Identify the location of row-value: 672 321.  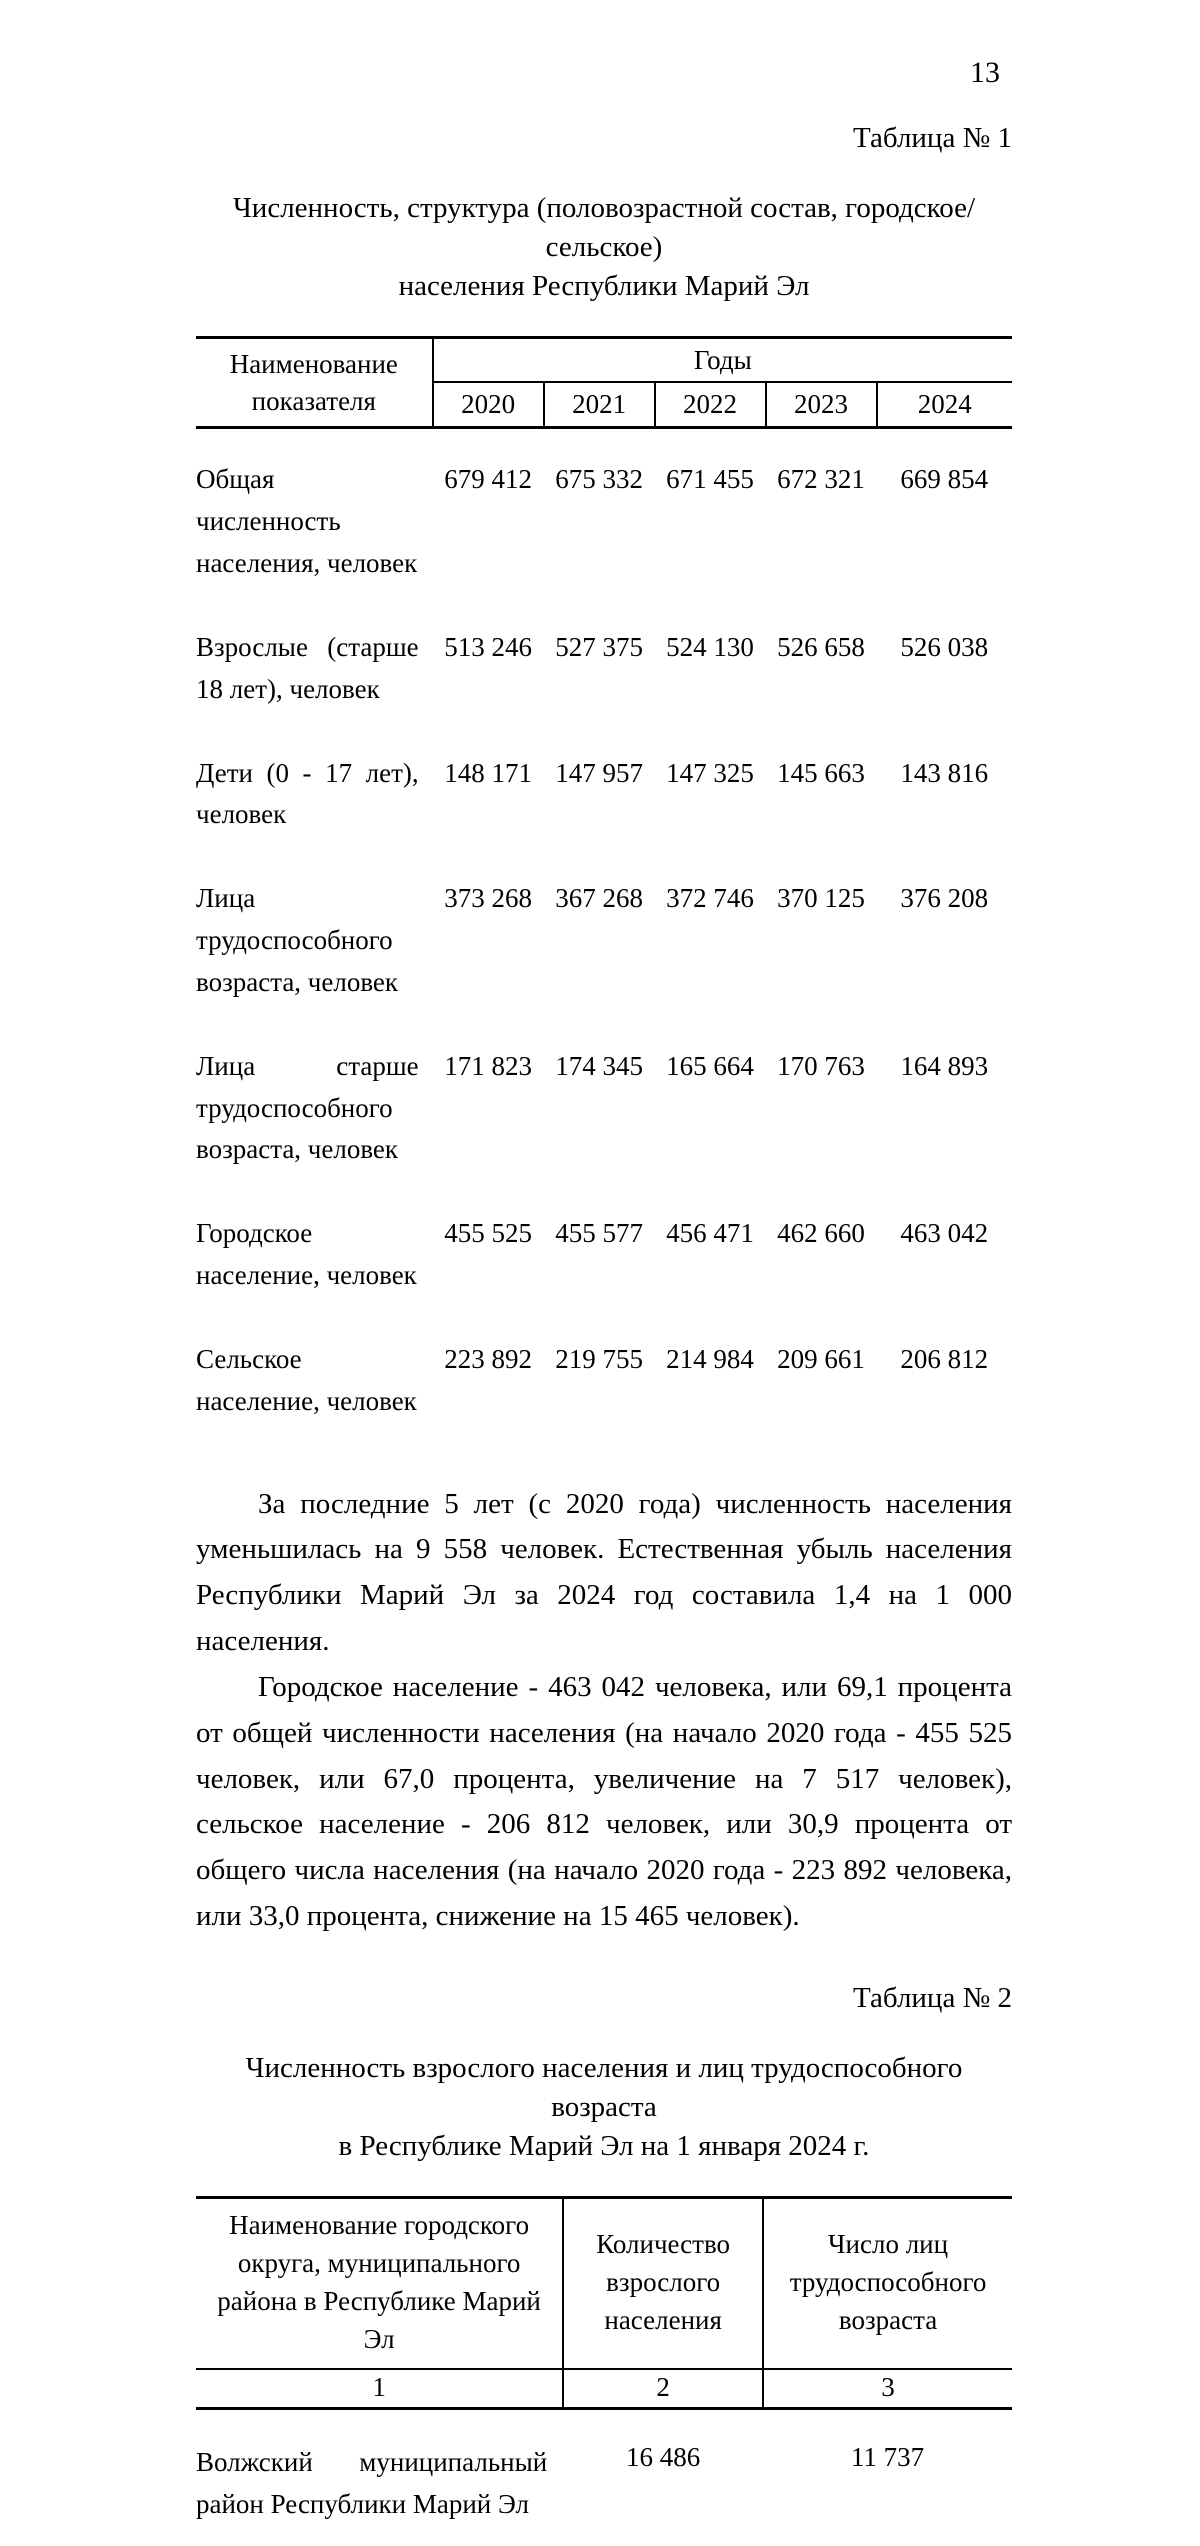
(821, 479).